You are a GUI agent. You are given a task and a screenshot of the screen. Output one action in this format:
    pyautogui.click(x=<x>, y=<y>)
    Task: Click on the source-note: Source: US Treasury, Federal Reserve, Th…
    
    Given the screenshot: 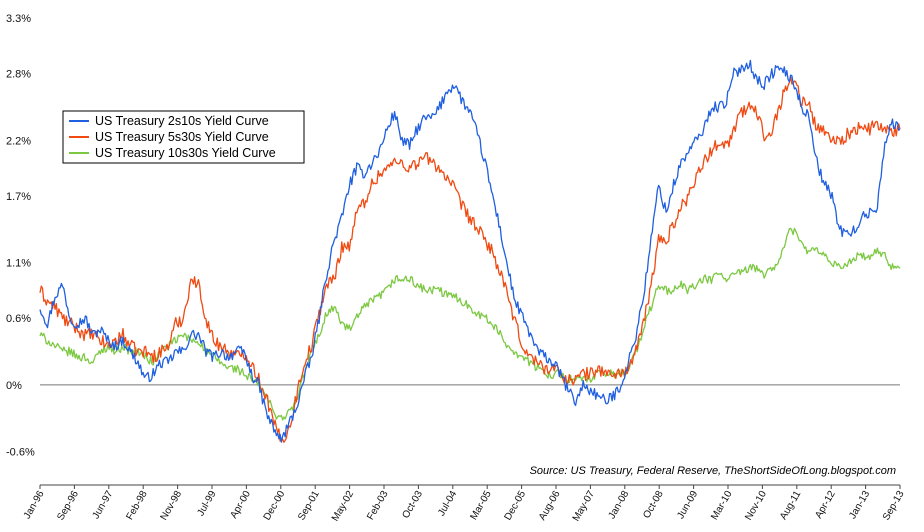 What is the action you would take?
    pyautogui.click(x=713, y=471)
    